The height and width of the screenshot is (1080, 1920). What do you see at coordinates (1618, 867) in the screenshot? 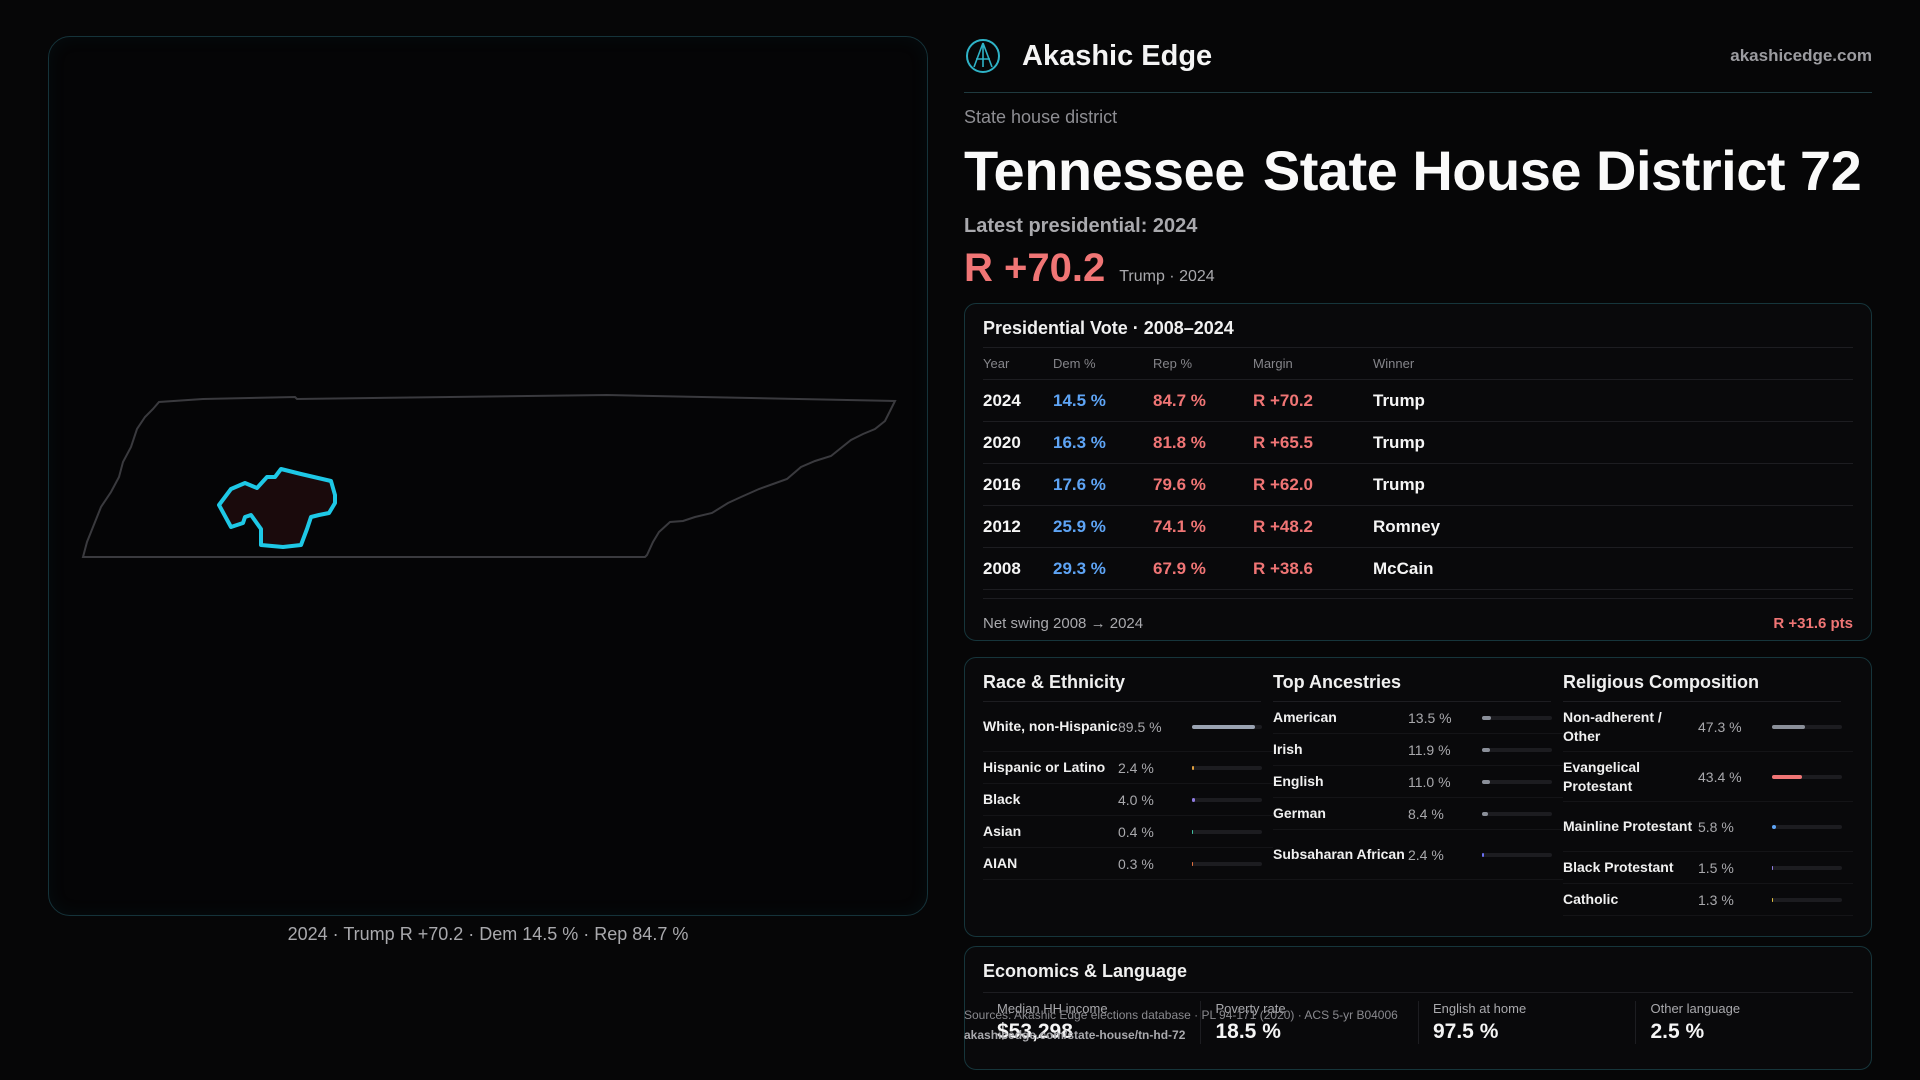
I see `demo-label: Black Protestant` at bounding box center [1618, 867].